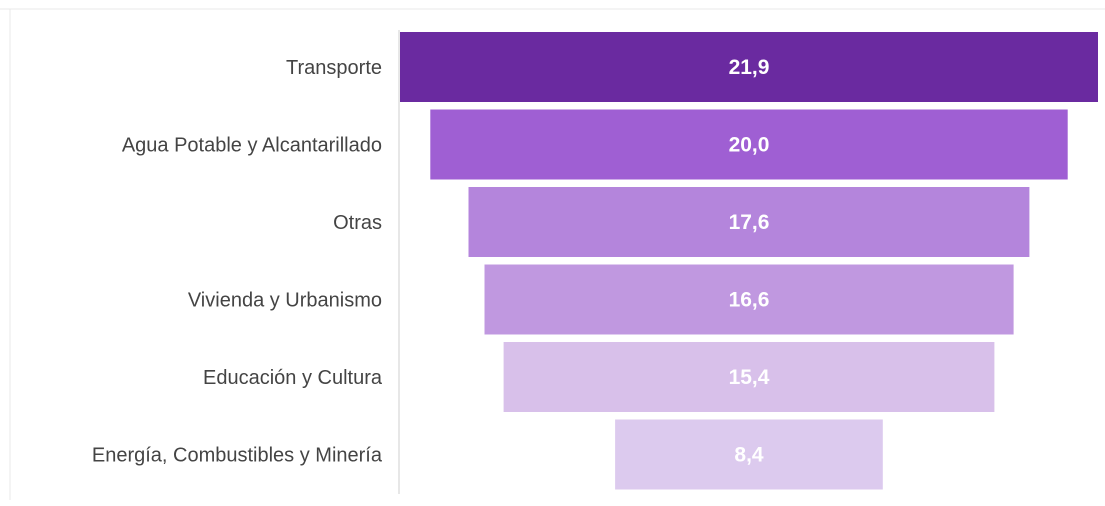 Image resolution: width=1105 pixels, height=506 pixels. I want to click on category-label: Otras, so click(357, 223).